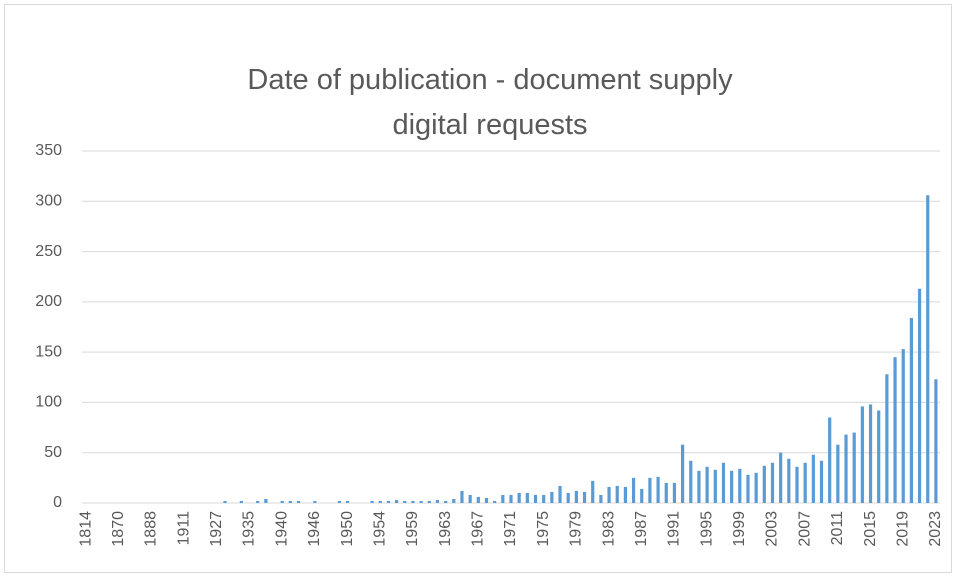 Image resolution: width=957 pixels, height=577 pixels. I want to click on x-tick-label: 1946, so click(314, 529).